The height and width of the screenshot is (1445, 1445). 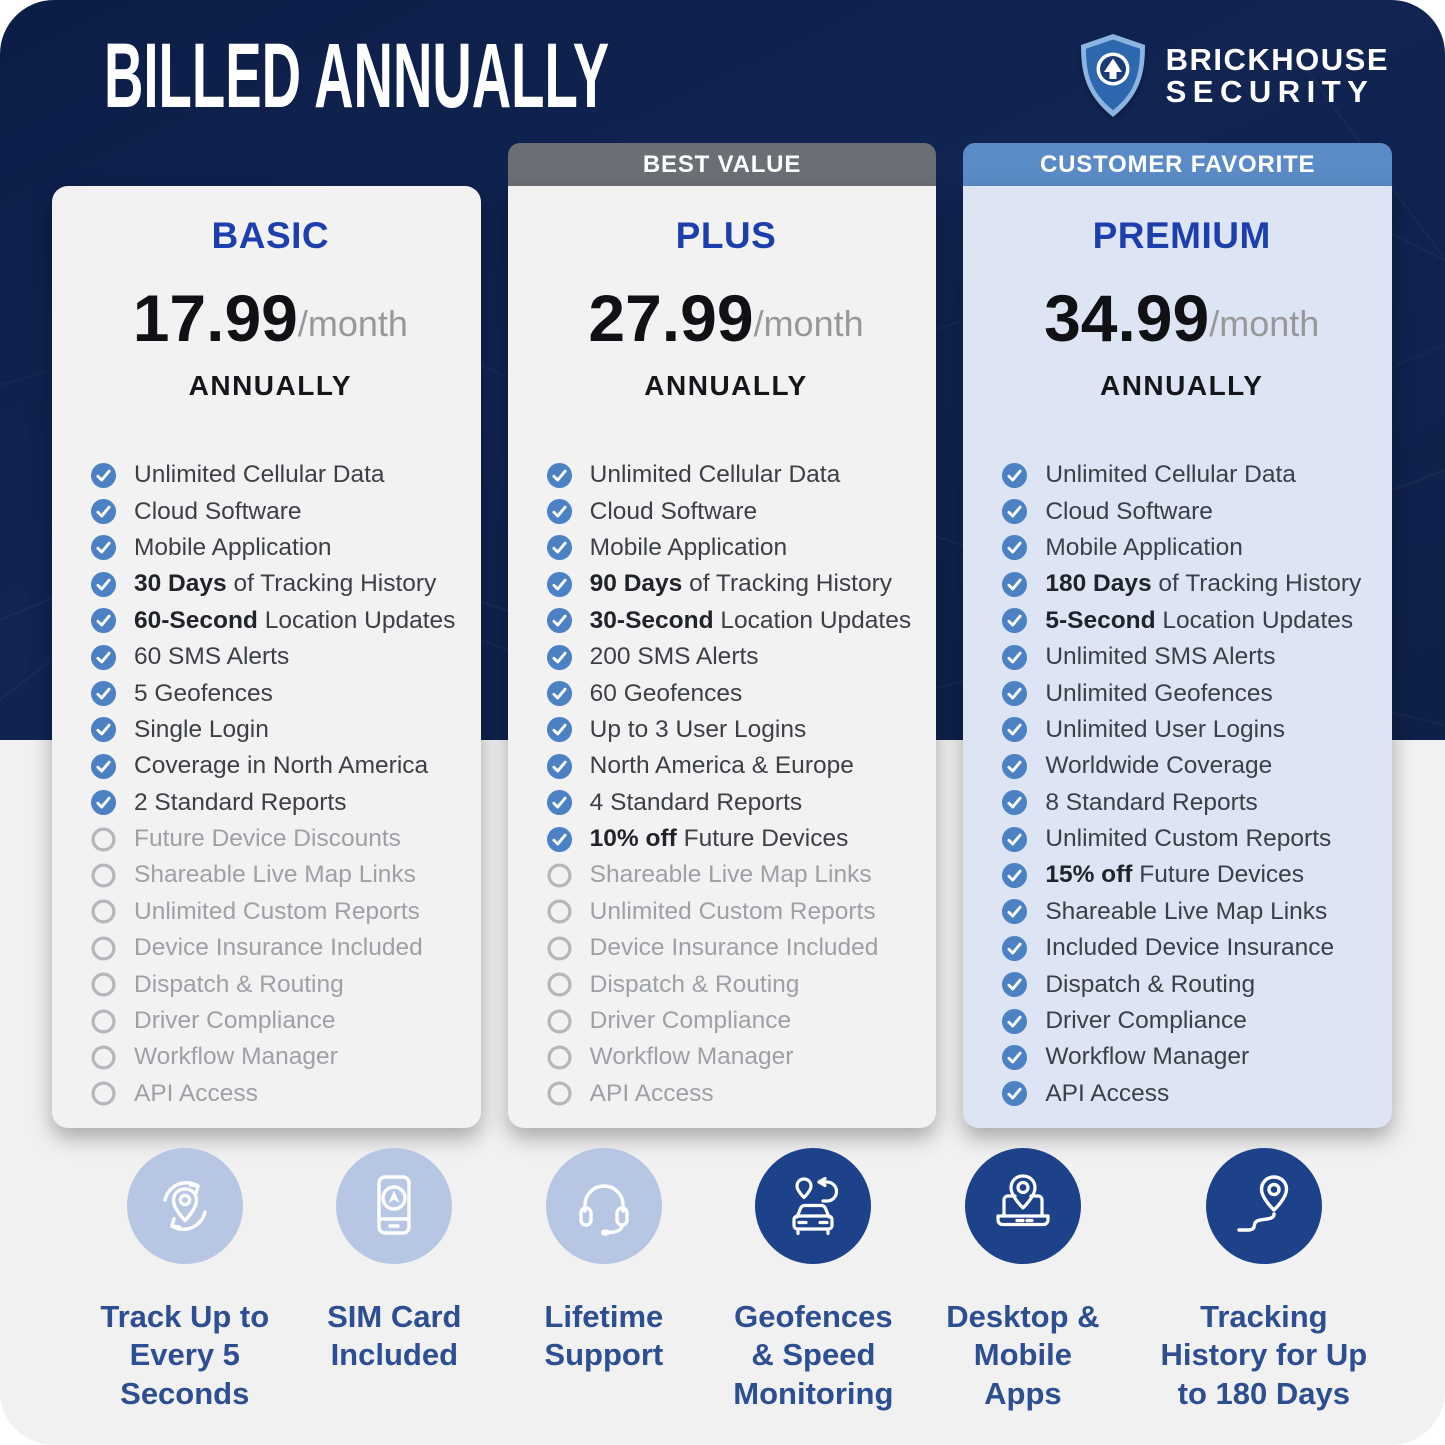 I want to click on feature-row: Future Device Discounts, so click(x=270, y=839).